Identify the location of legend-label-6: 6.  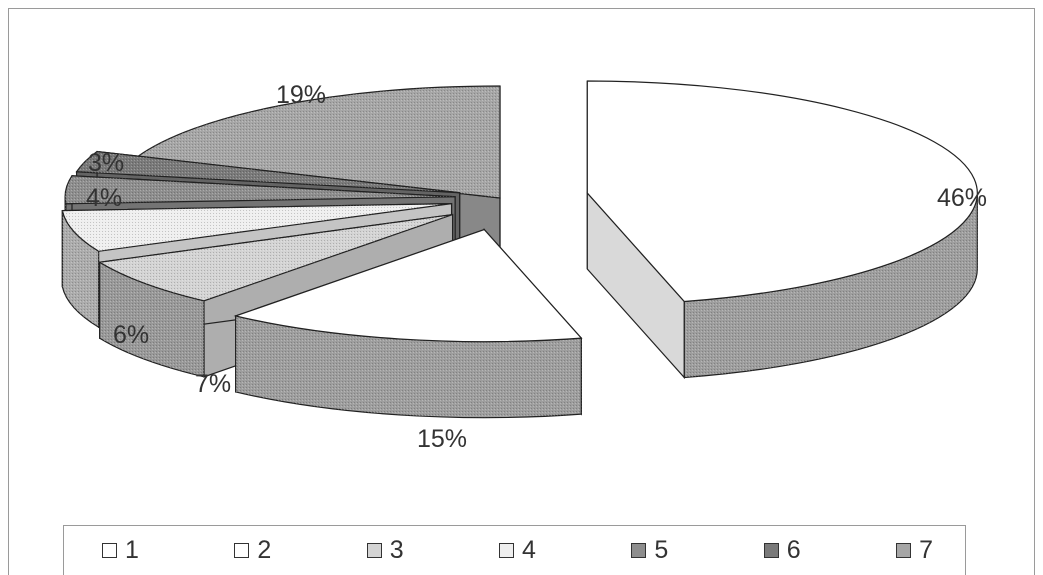
(793, 550).